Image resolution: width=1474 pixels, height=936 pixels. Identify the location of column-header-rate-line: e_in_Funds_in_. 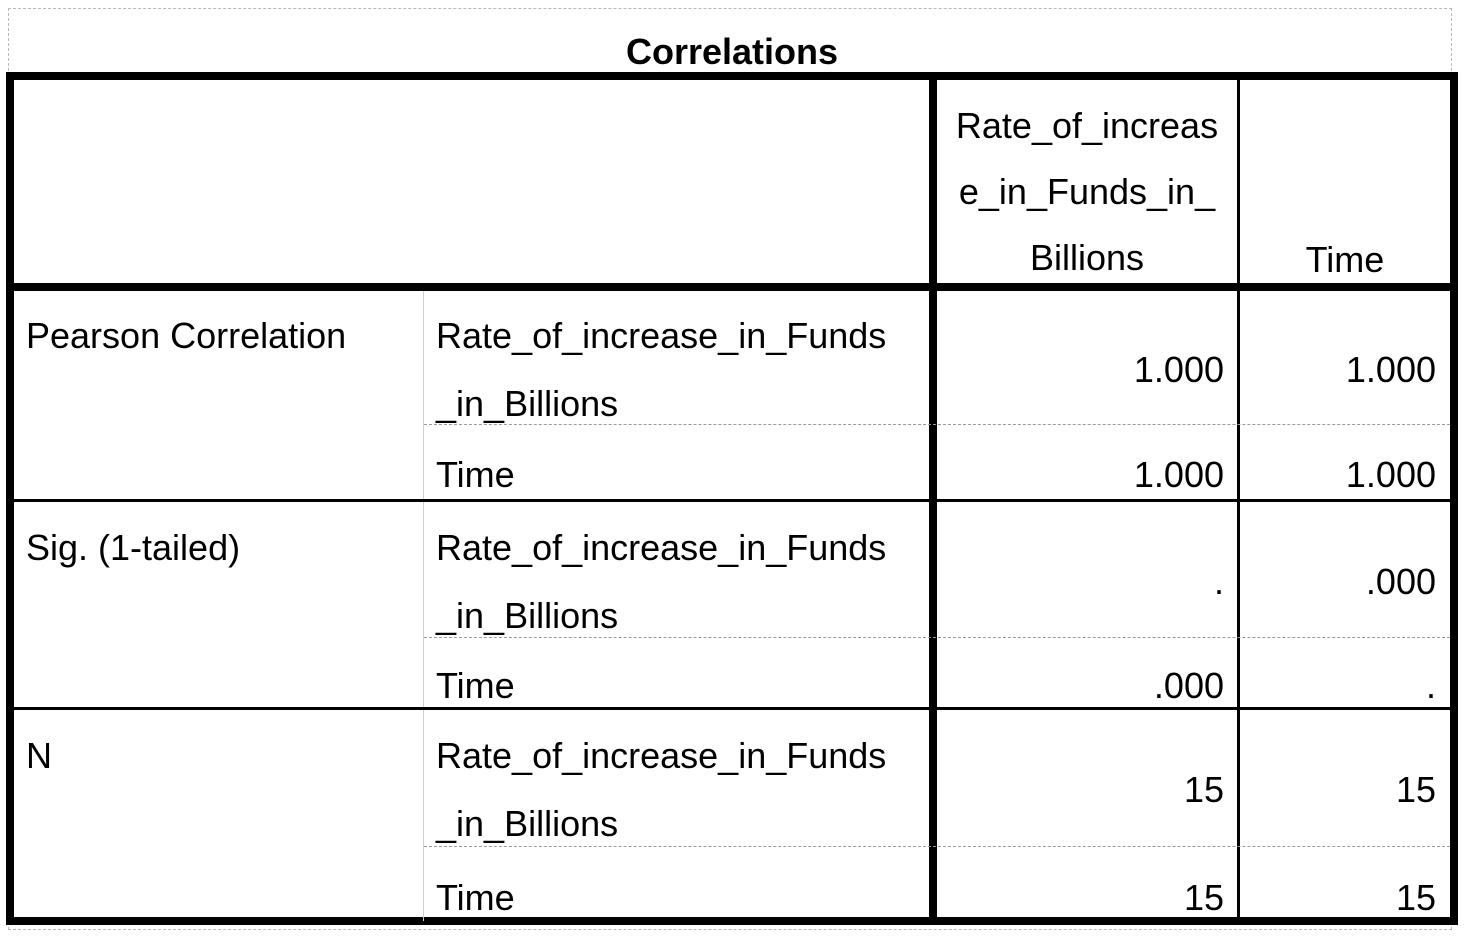
(1087, 191).